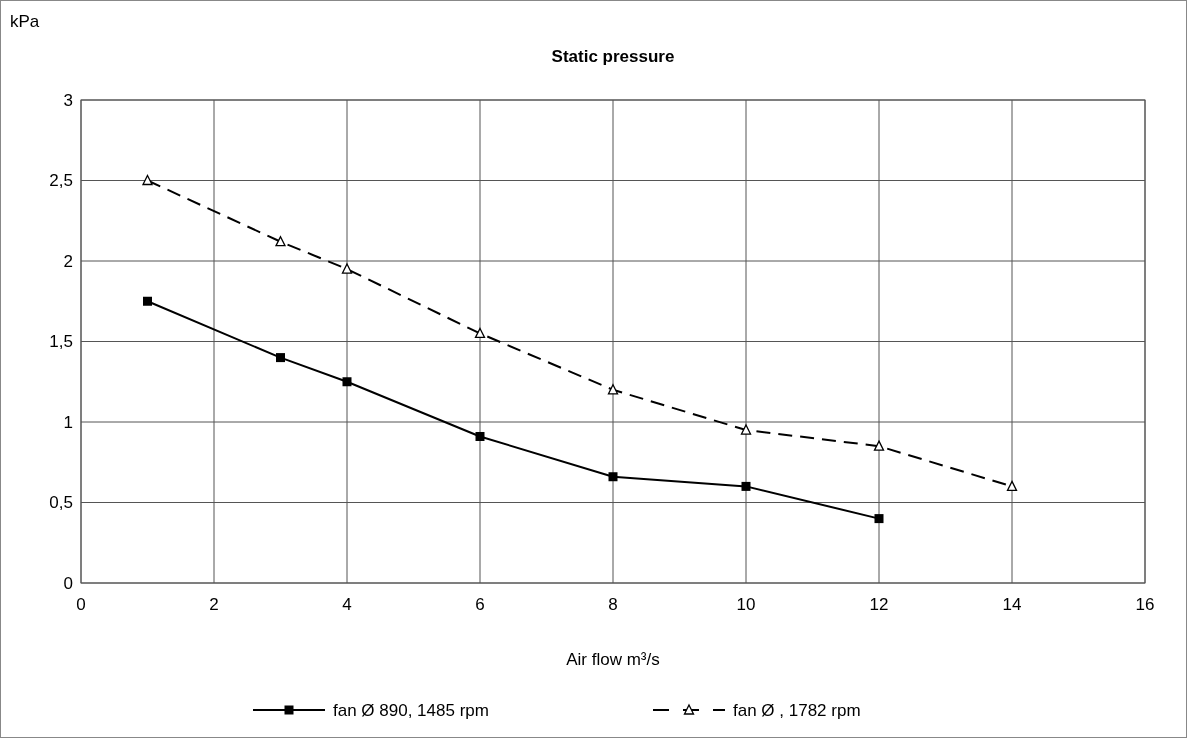 Image resolution: width=1187 pixels, height=738 pixels. Describe the element at coordinates (480, 604) in the screenshot. I see `x-tick-label: 6` at that location.